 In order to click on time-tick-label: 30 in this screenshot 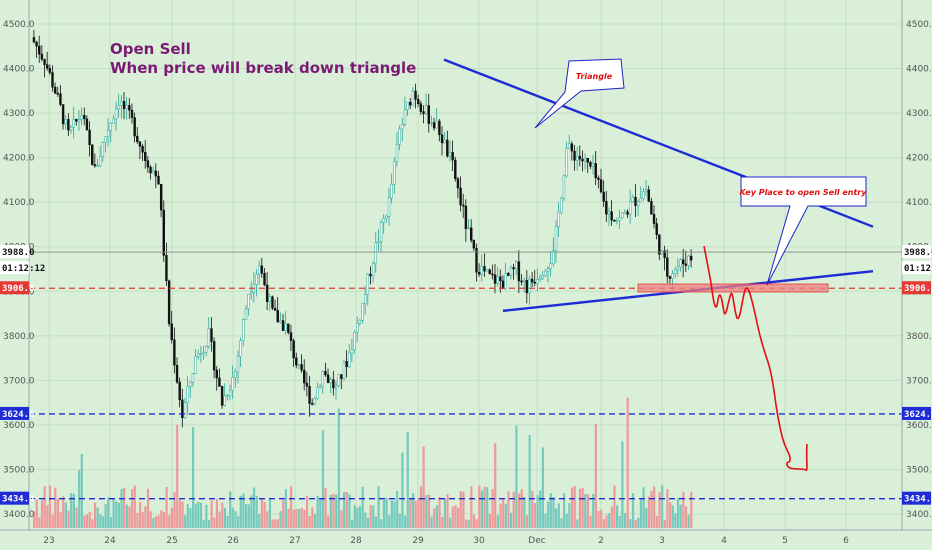, I will do `click(479, 541)`.